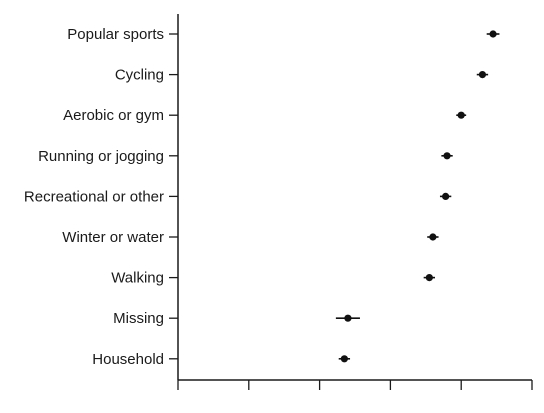  What do you see at coordinates (355, 385) in the screenshot?
I see `x-axis-ticks` at bounding box center [355, 385].